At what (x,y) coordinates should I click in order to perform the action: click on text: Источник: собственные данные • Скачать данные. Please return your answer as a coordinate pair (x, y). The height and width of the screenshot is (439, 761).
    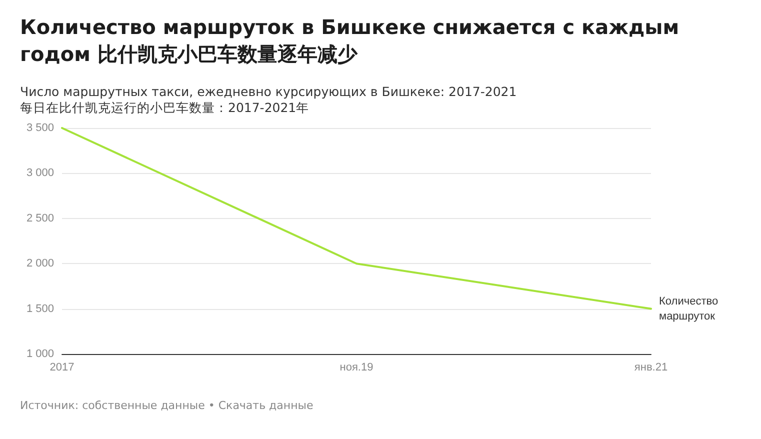
    Looking at the image, I should click on (167, 405).